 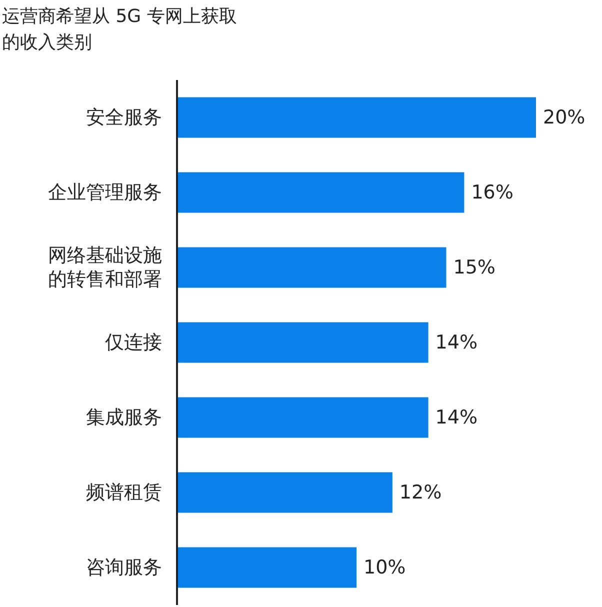 I want to click on y-tick-label: 仅连接, so click(x=133, y=343).